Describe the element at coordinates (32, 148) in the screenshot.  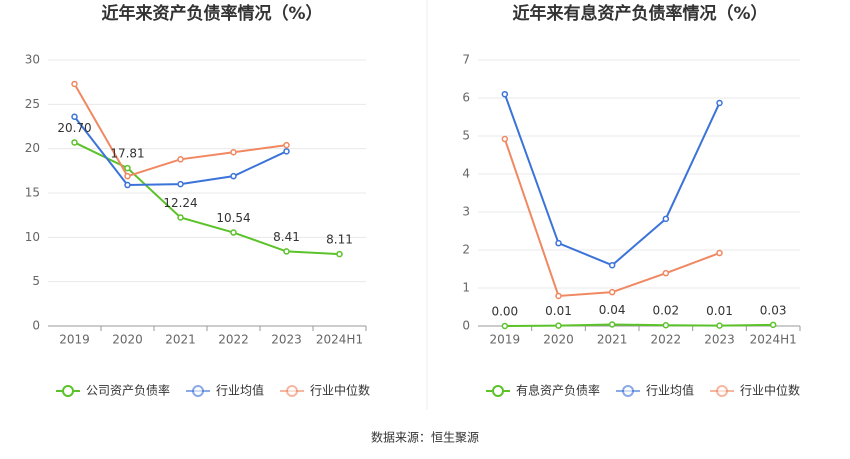
I see `y-tick-label: 20` at that location.